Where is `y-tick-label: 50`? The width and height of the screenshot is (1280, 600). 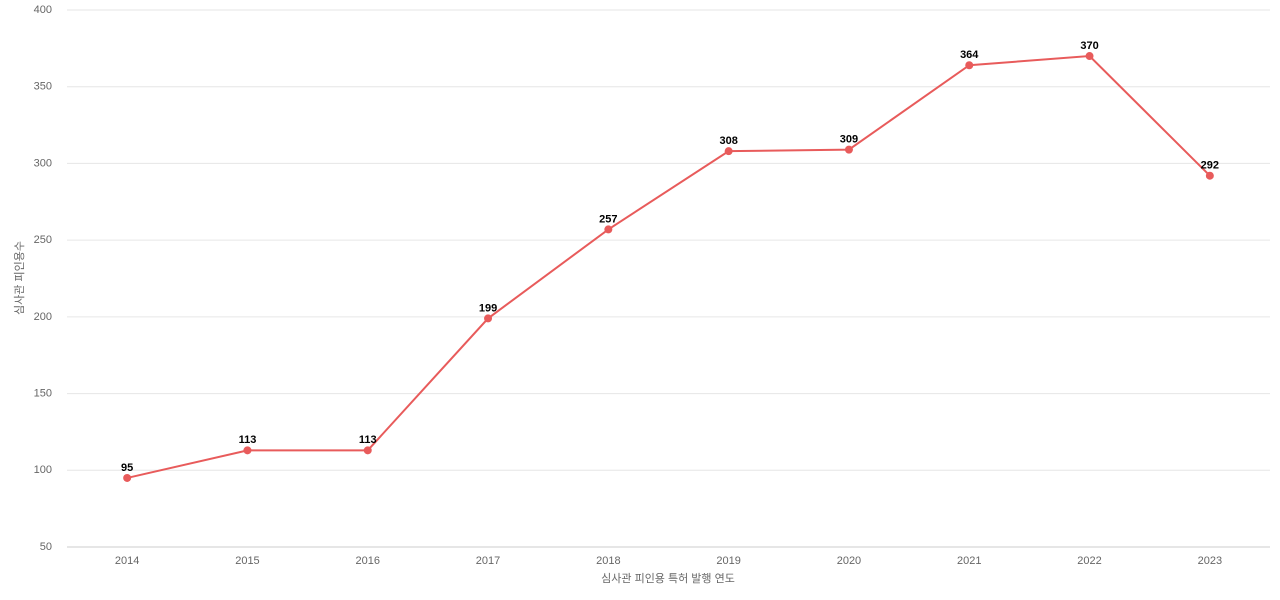
y-tick-label: 50 is located at coordinates (46, 547).